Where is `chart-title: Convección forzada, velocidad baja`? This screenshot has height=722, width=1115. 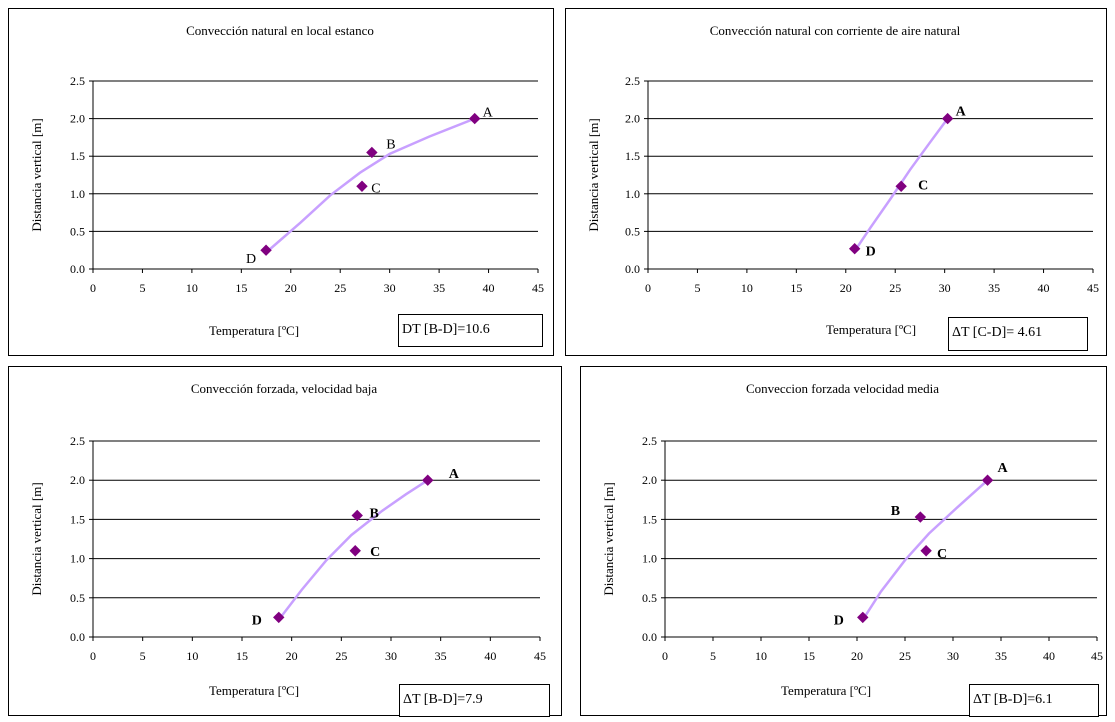 chart-title: Convección forzada, velocidad baja is located at coordinates (284, 388).